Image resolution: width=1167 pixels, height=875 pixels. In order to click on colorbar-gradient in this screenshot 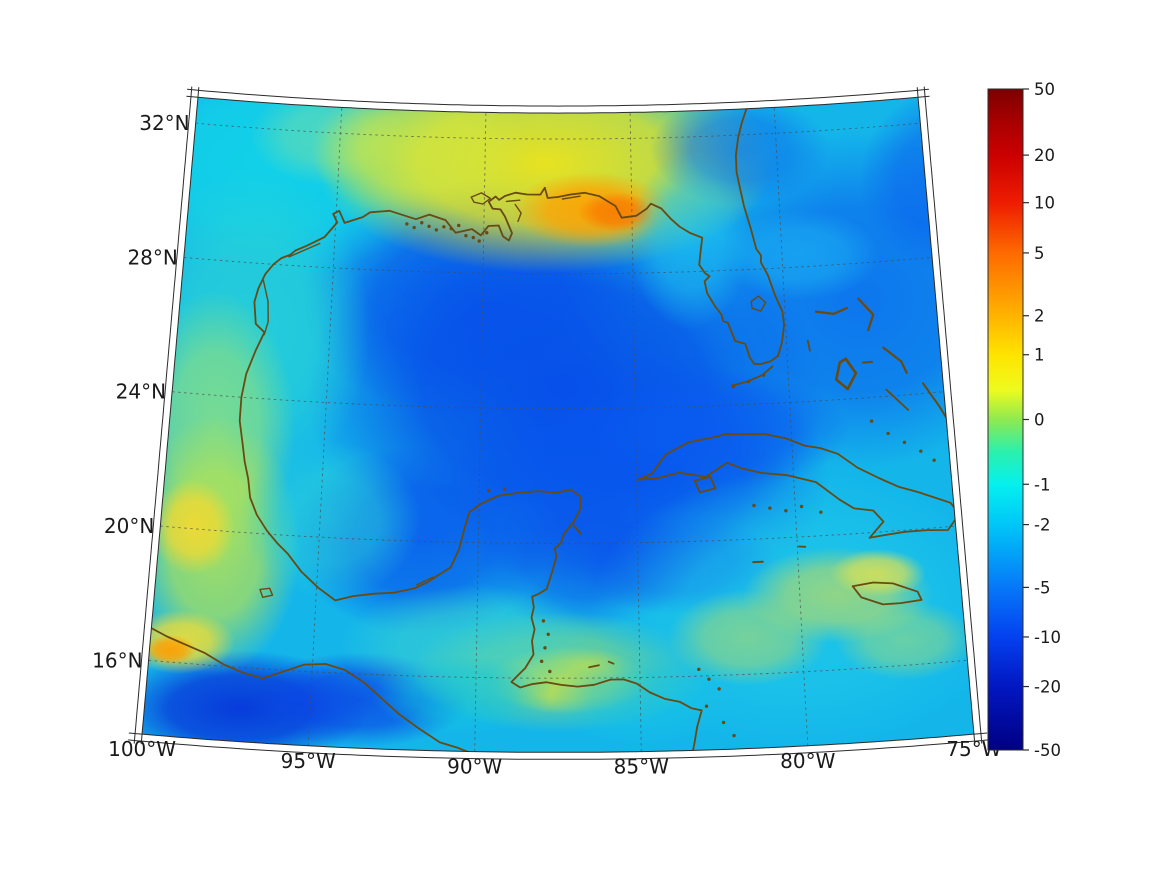, I will do `click(1005, 419)`.